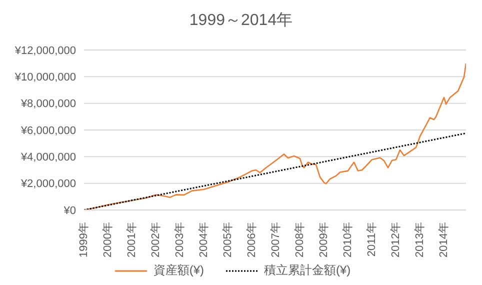 This screenshot has height=285, width=482. I want to click on y-tick-label: ¥8,000,000, so click(48, 104).